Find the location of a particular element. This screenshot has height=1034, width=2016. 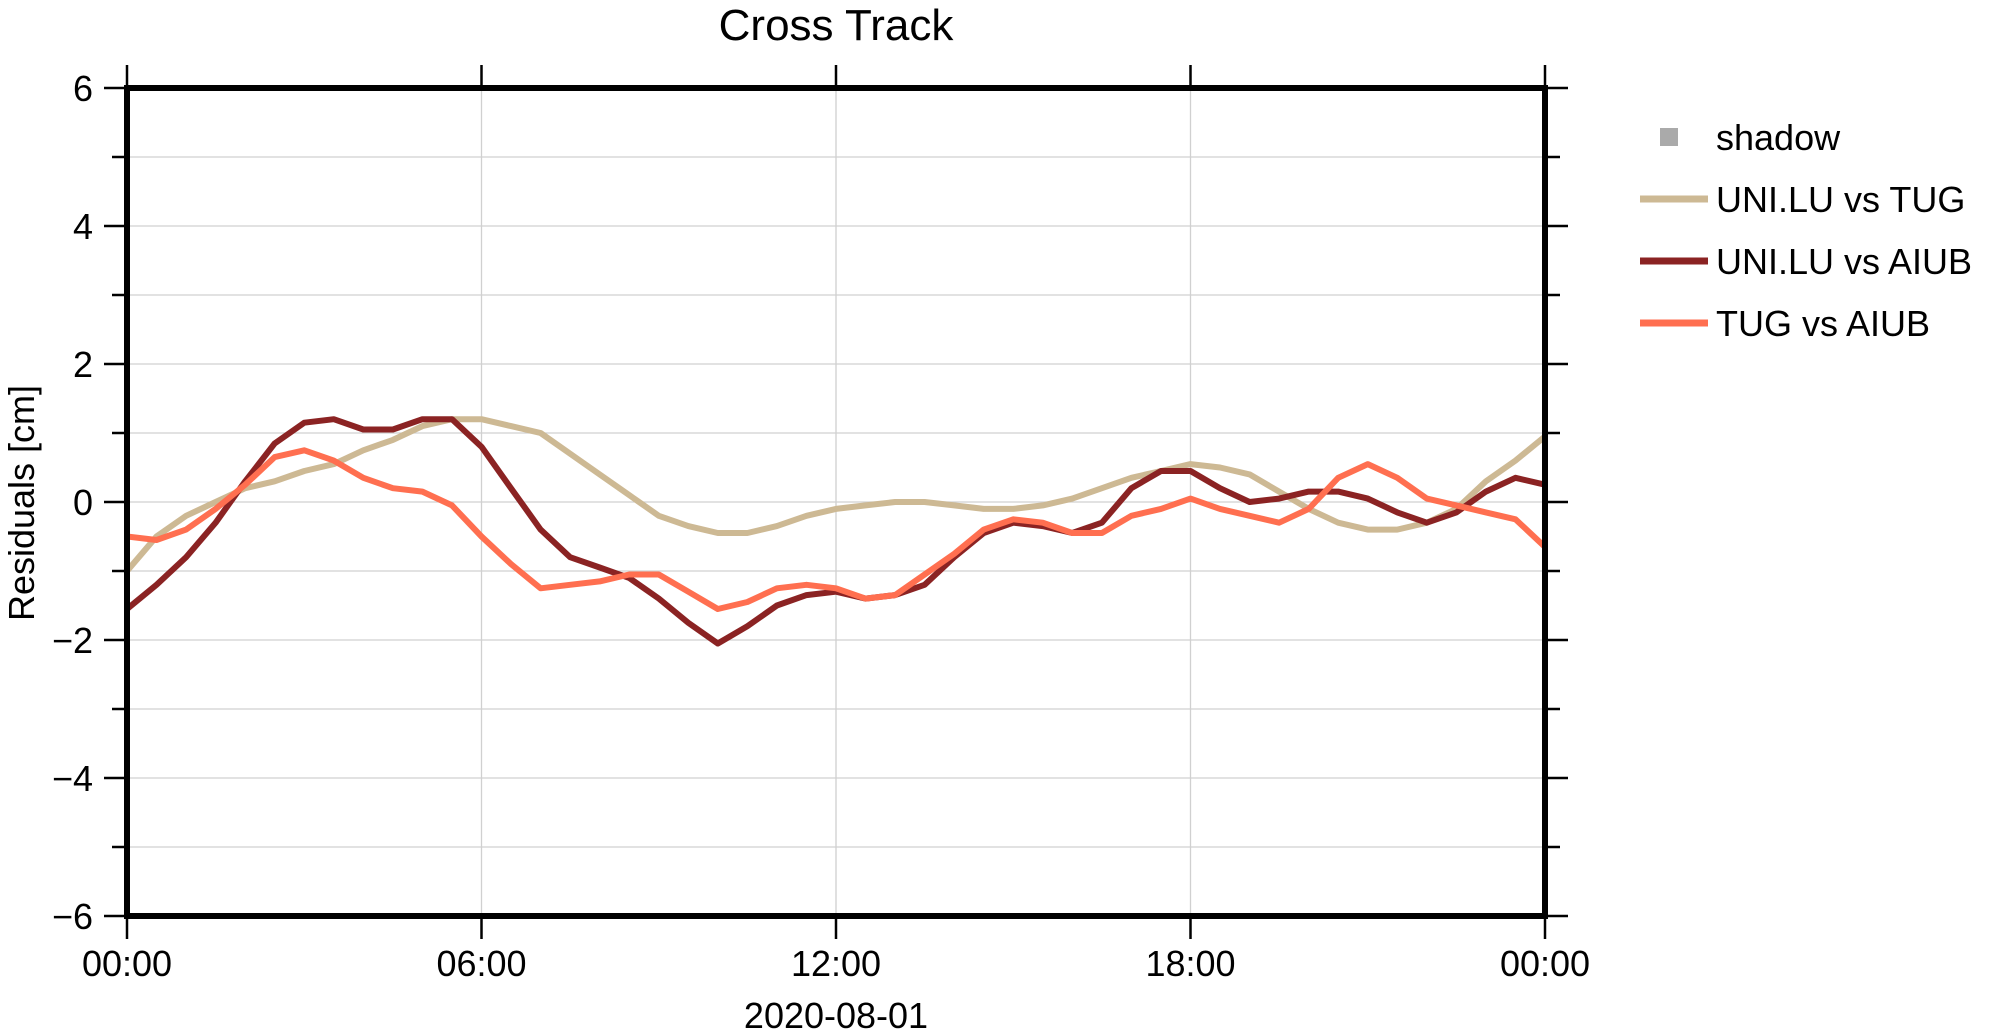

x-tick-label: 18:00 is located at coordinates (1190, 963).